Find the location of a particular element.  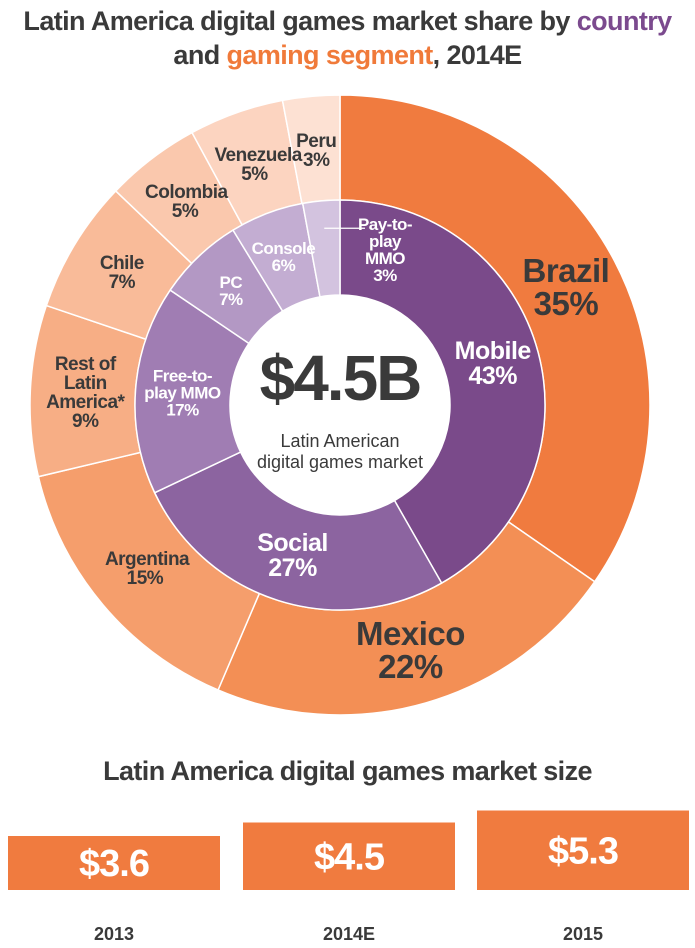

value-label: $4.5 is located at coordinates (349, 857).